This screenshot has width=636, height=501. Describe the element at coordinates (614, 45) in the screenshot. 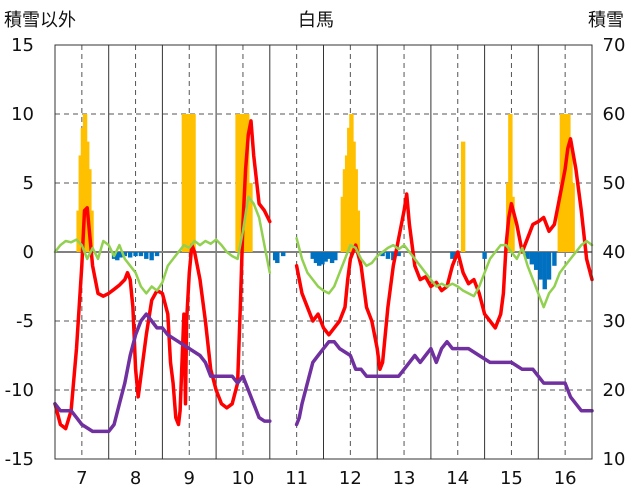

I see `y-tick-right: 70` at that location.